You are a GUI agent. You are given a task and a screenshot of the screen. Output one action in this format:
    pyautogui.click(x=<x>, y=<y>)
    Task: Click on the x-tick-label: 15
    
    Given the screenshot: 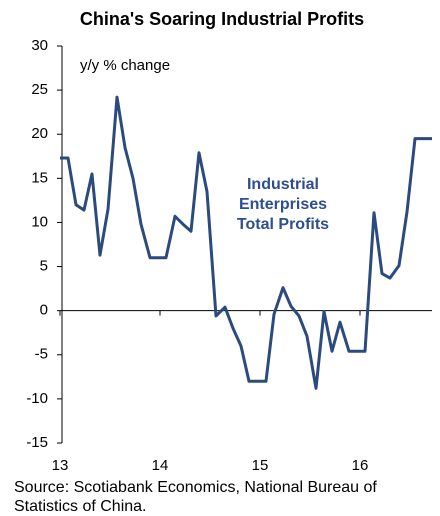 What is the action you would take?
    pyautogui.click(x=260, y=465)
    